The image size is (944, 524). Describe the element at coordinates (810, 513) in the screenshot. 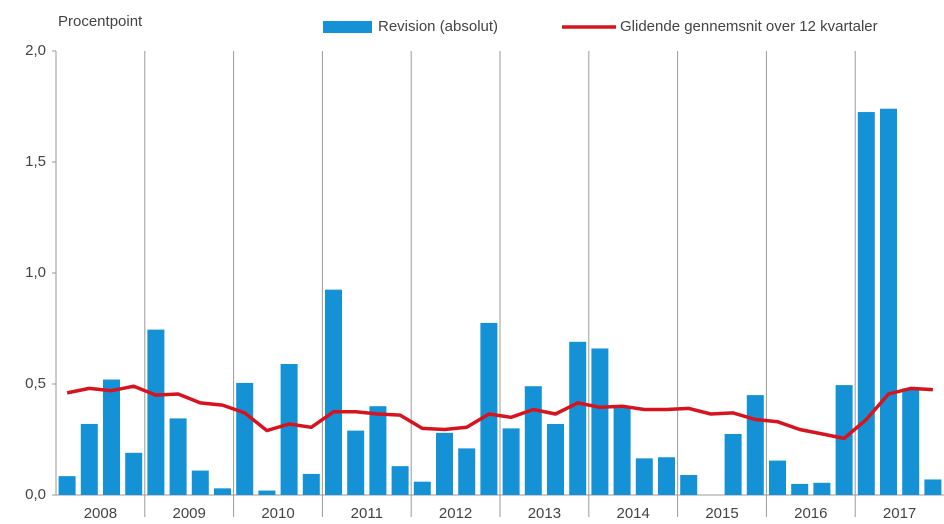

I see `x-tick-label: 2016` at that location.